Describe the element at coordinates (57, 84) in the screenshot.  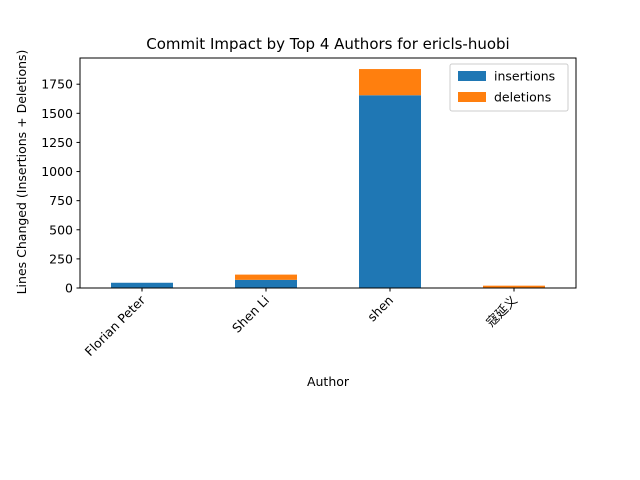
I see `y-tick-label: 1750` at that location.